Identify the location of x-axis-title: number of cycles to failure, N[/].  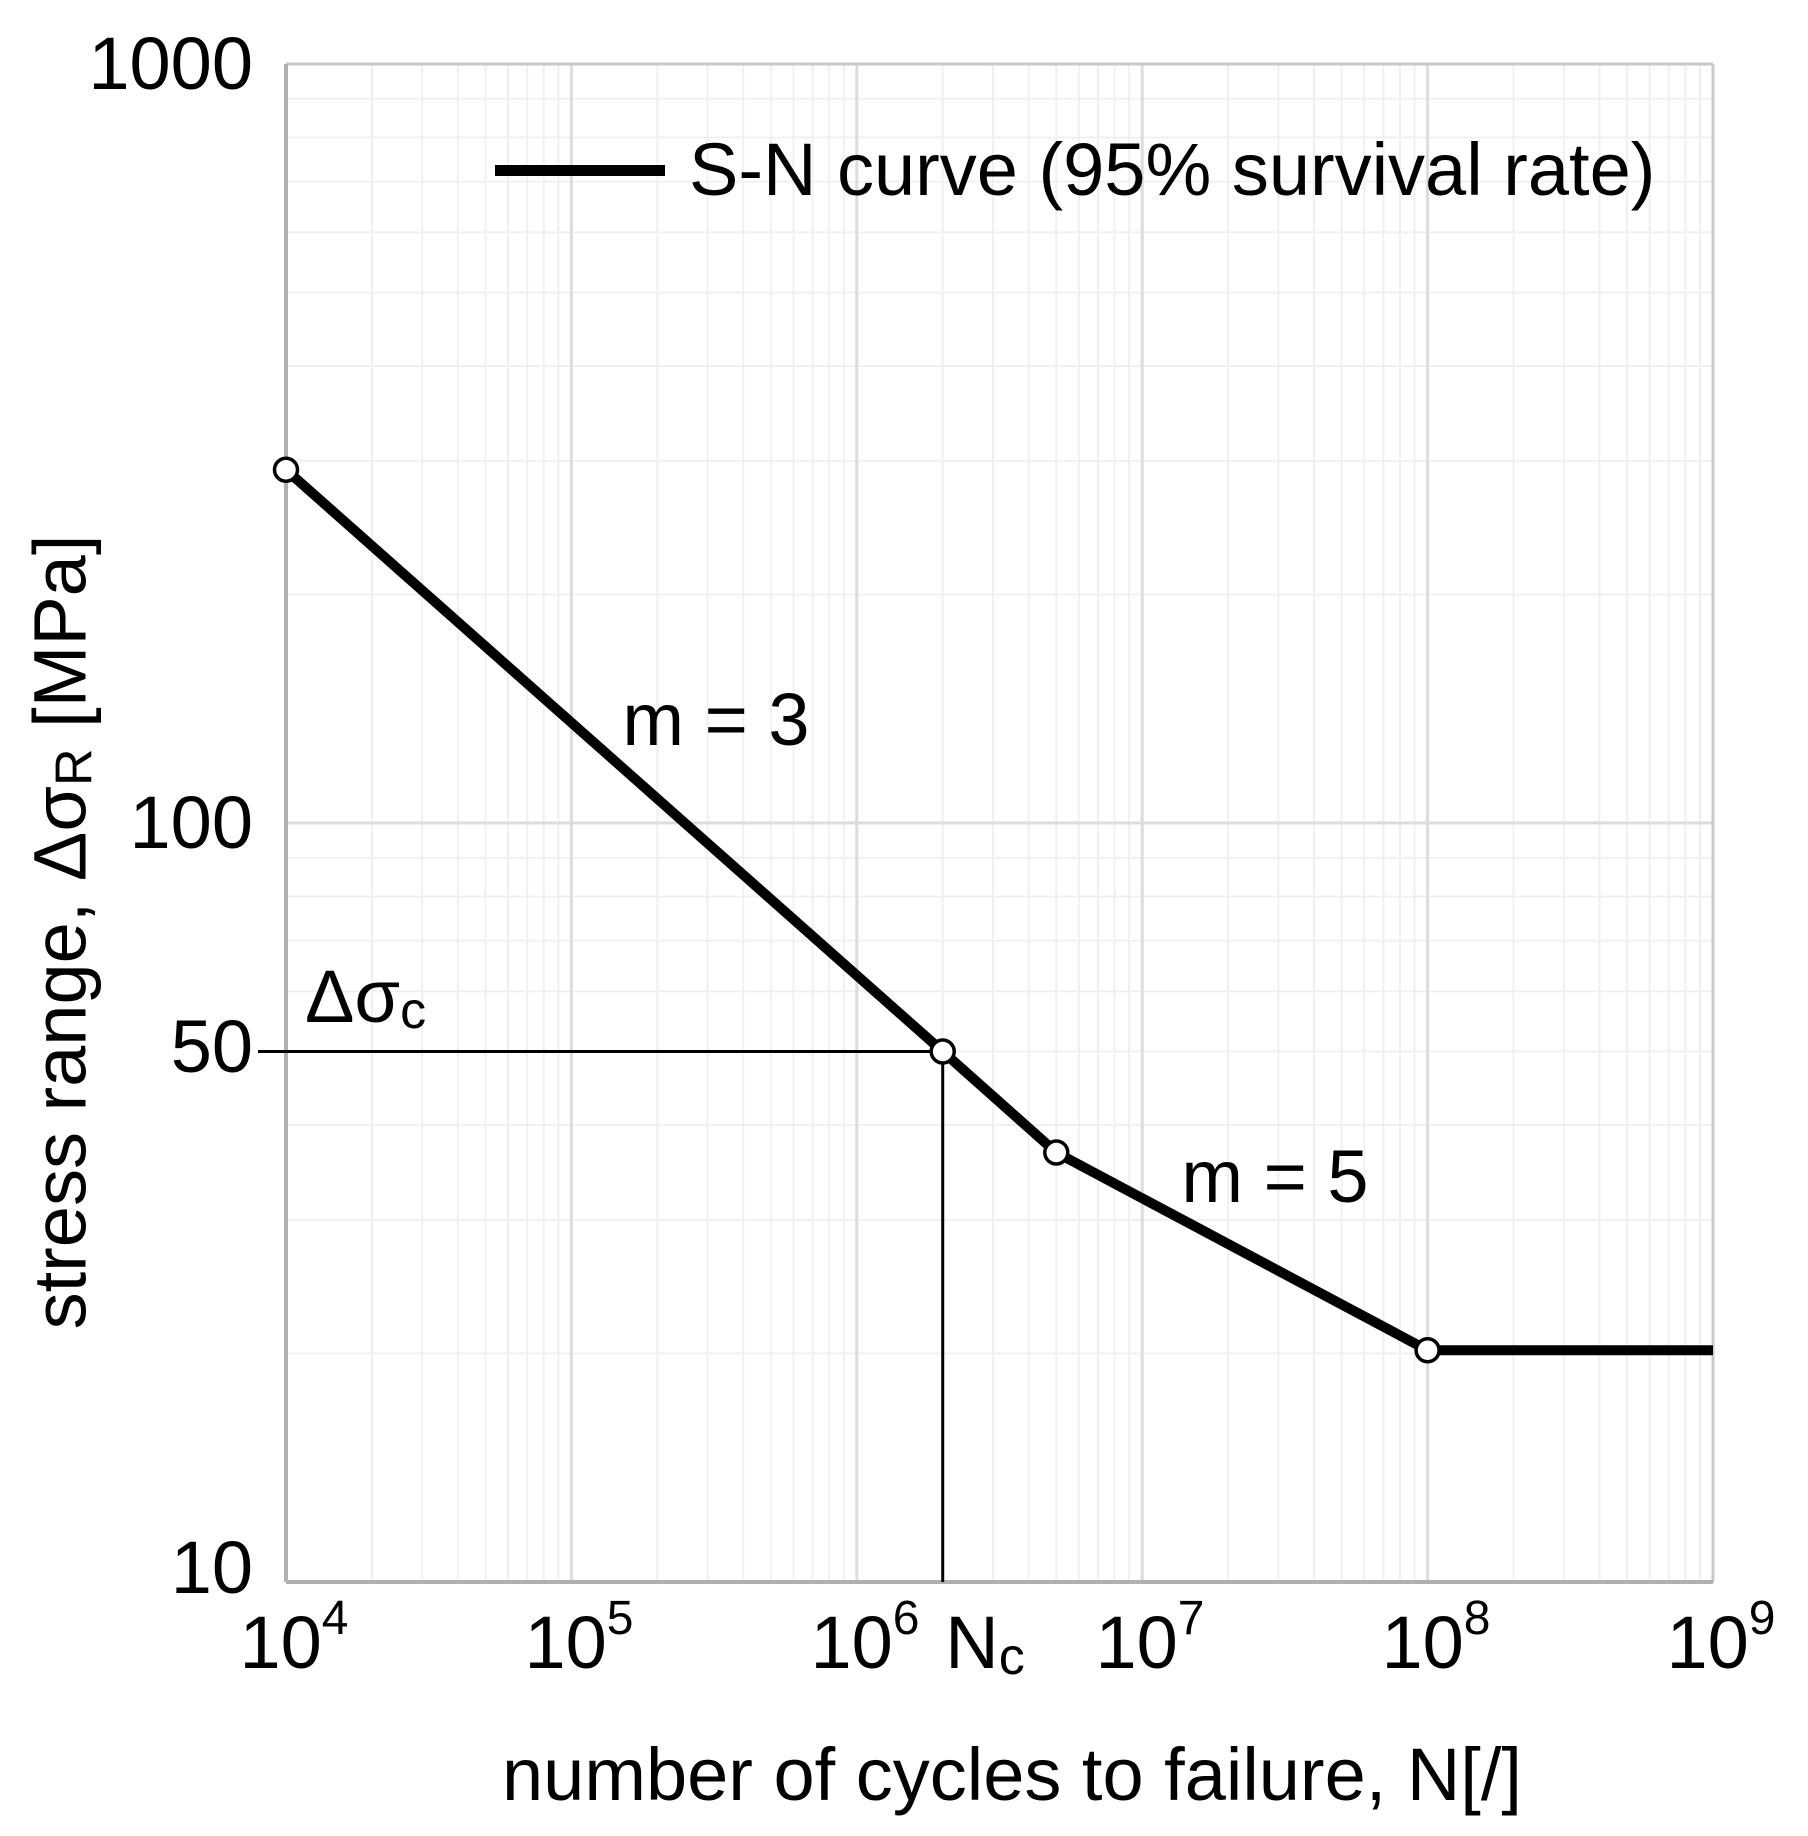
(1012, 1774).